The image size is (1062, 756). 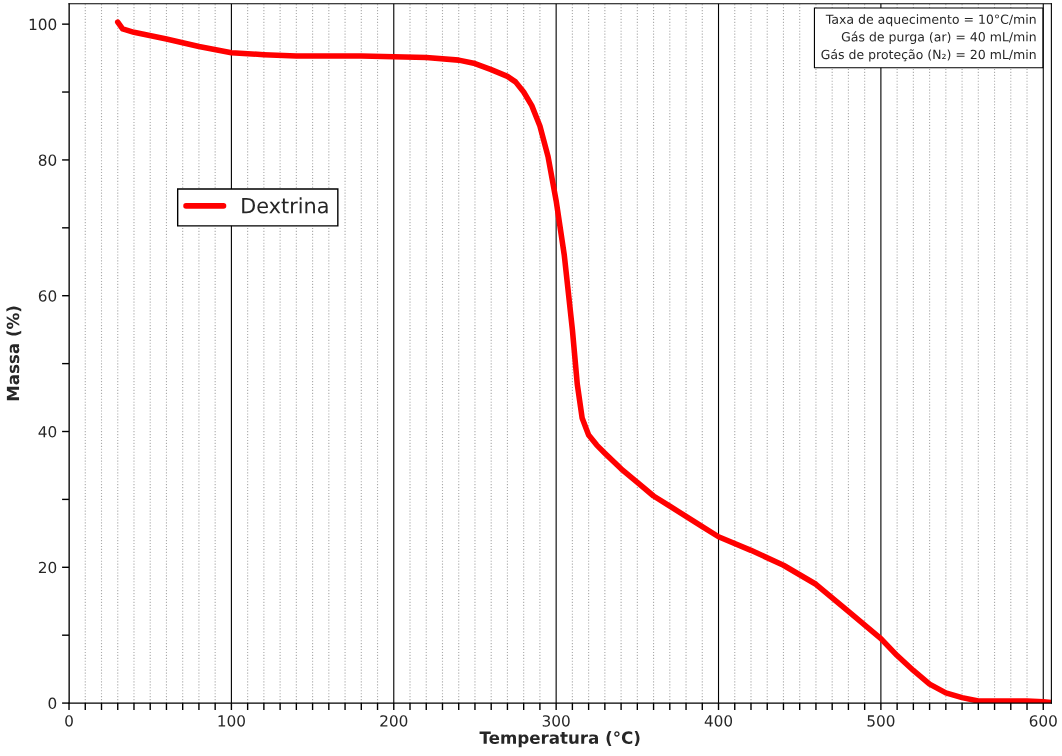 What do you see at coordinates (930, 20) in the screenshot?
I see `annotation: Taxa de aquecimento = 10°C/min` at bounding box center [930, 20].